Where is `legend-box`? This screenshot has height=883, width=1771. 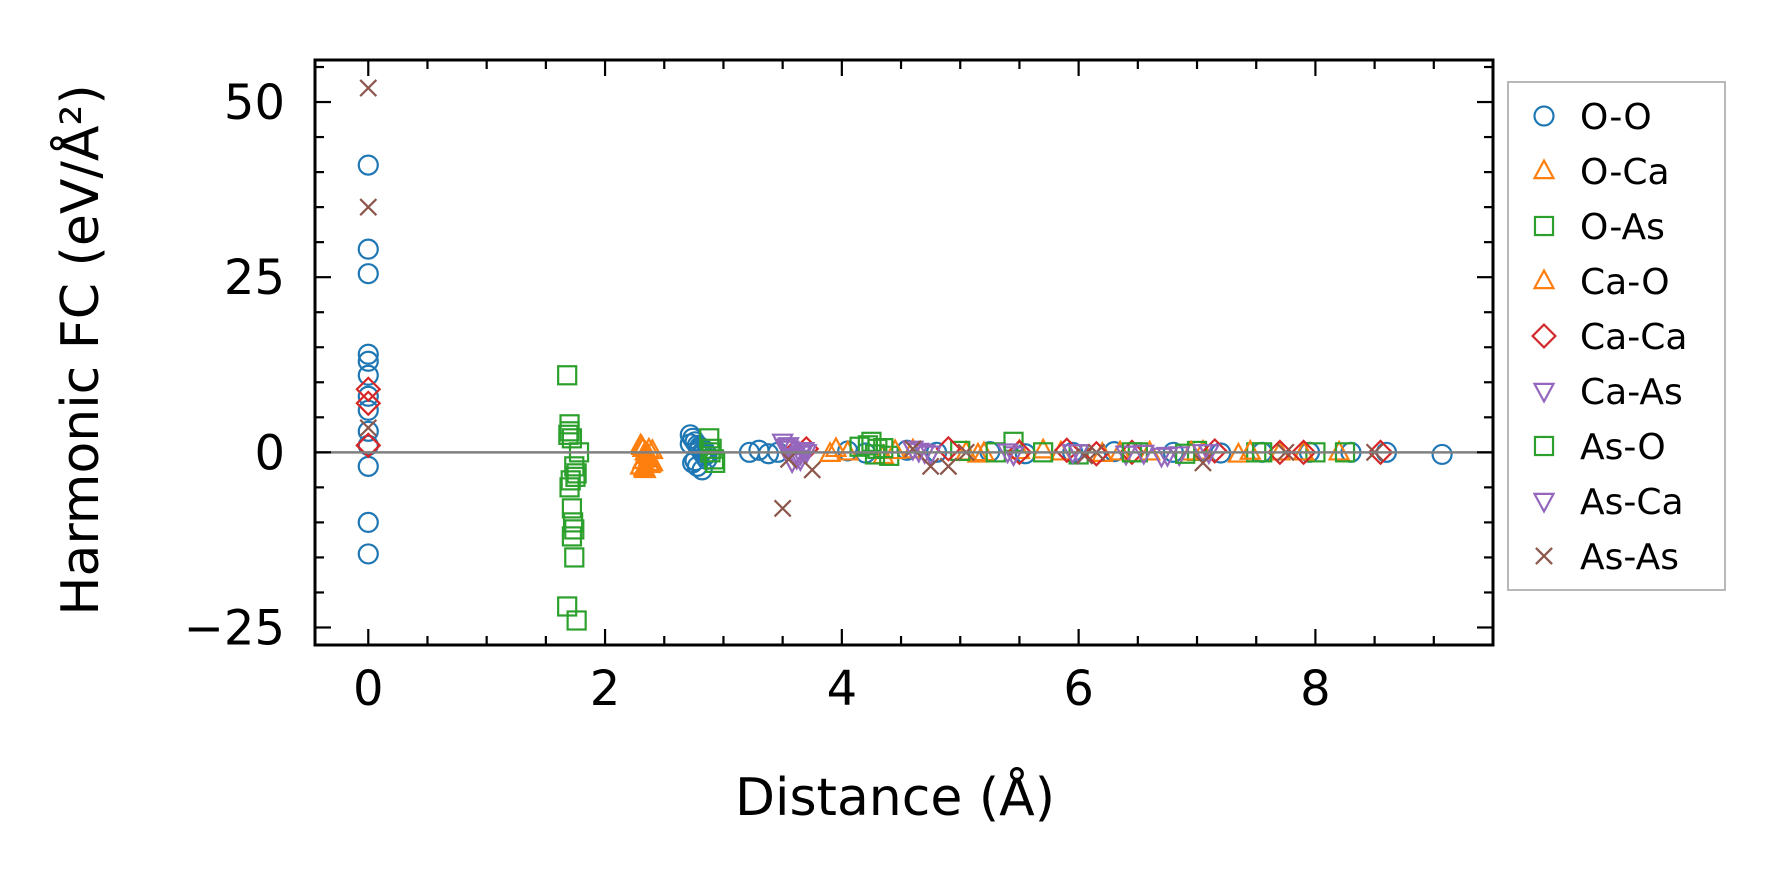
legend-box is located at coordinates (1616, 336).